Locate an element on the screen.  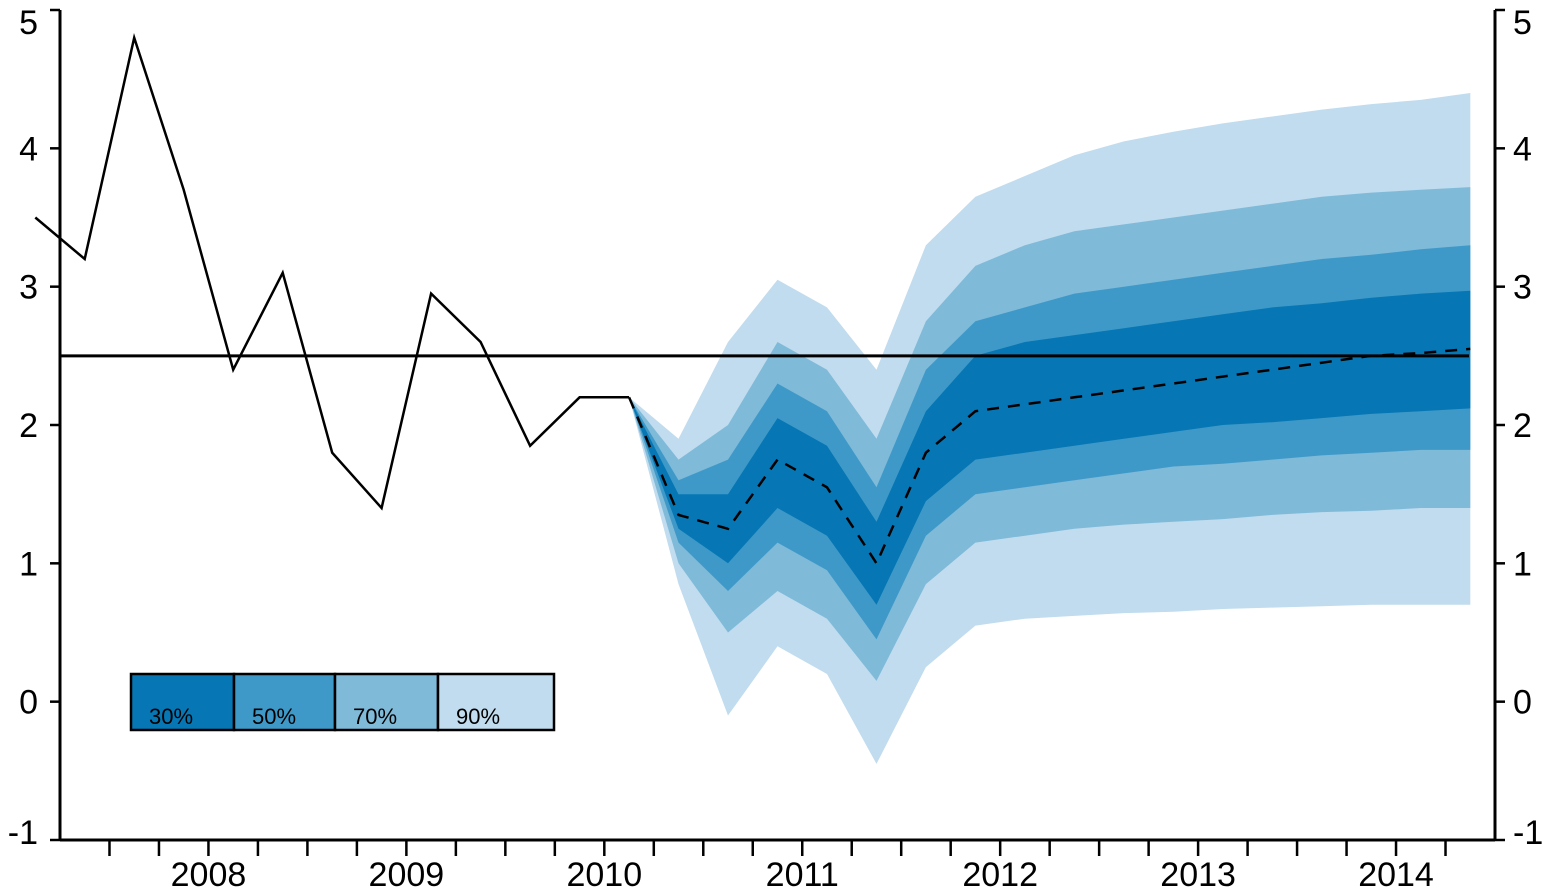
y-tick-label-left: 0 is located at coordinates (28, 703).